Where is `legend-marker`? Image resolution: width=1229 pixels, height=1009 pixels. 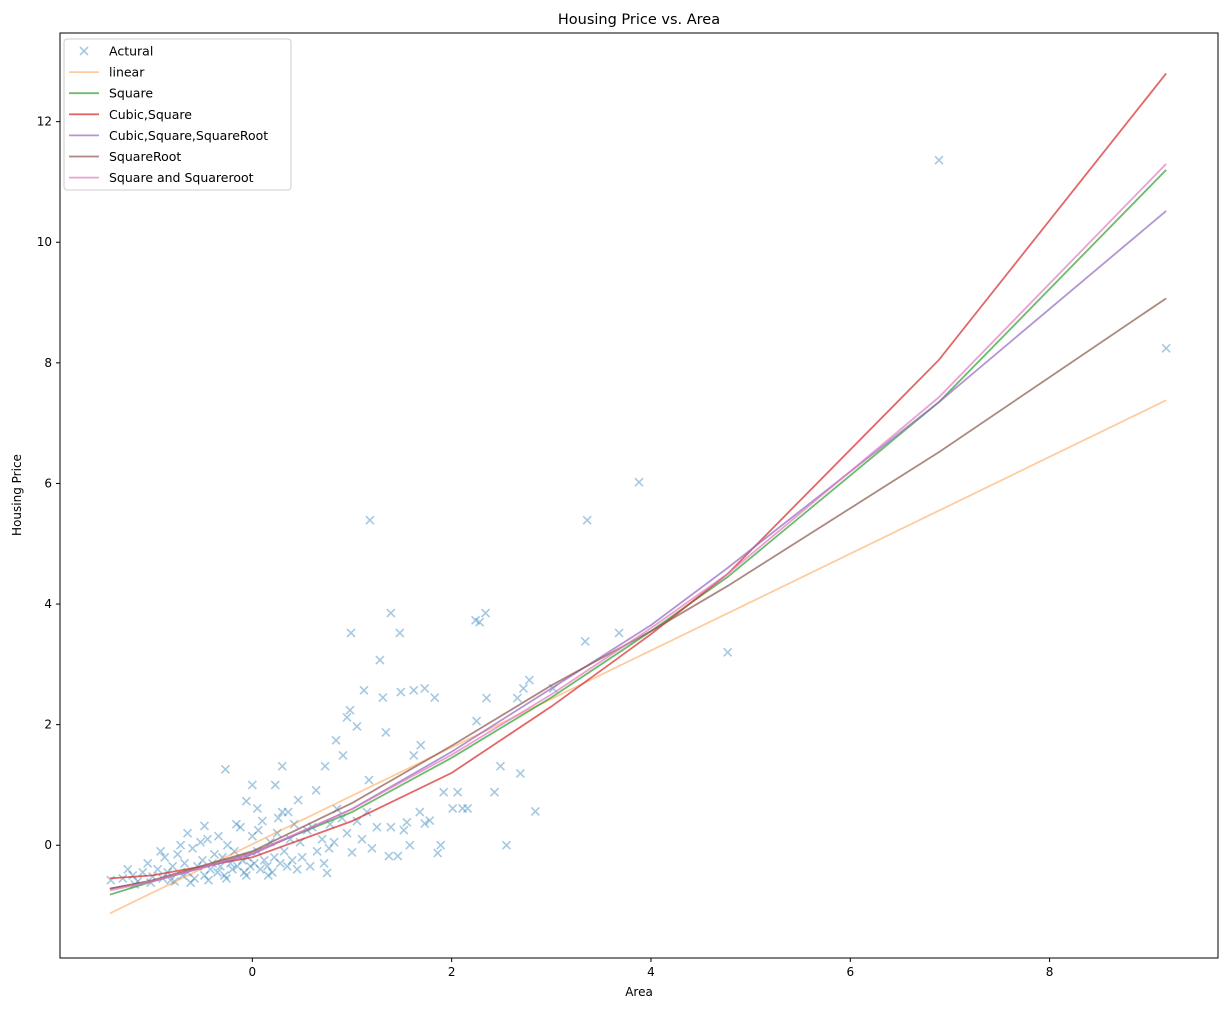 legend-marker is located at coordinates (84, 51).